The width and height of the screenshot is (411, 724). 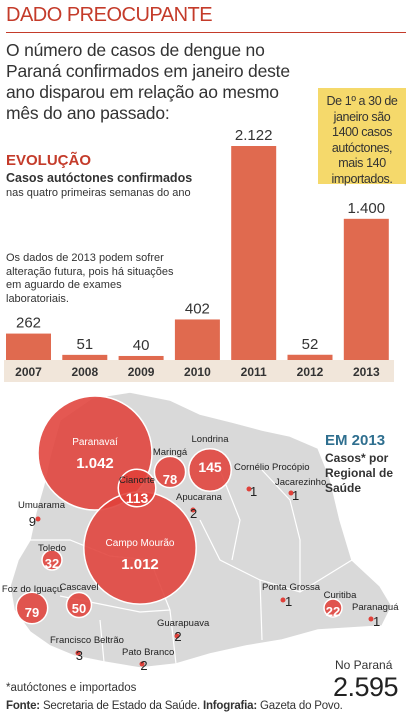 What do you see at coordinates (211, 439) in the screenshot?
I see `map-region-label: Londrina` at bounding box center [211, 439].